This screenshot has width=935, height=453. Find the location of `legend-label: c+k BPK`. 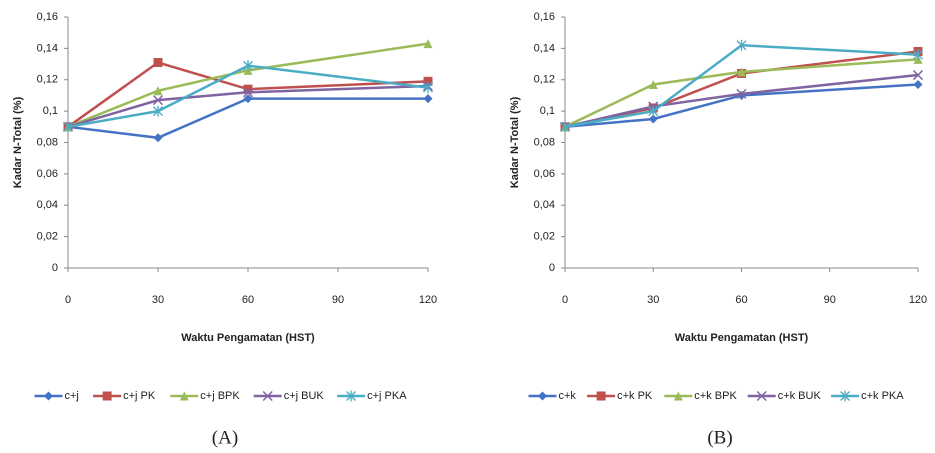

legend-label: c+k BPK is located at coordinates (715, 396).